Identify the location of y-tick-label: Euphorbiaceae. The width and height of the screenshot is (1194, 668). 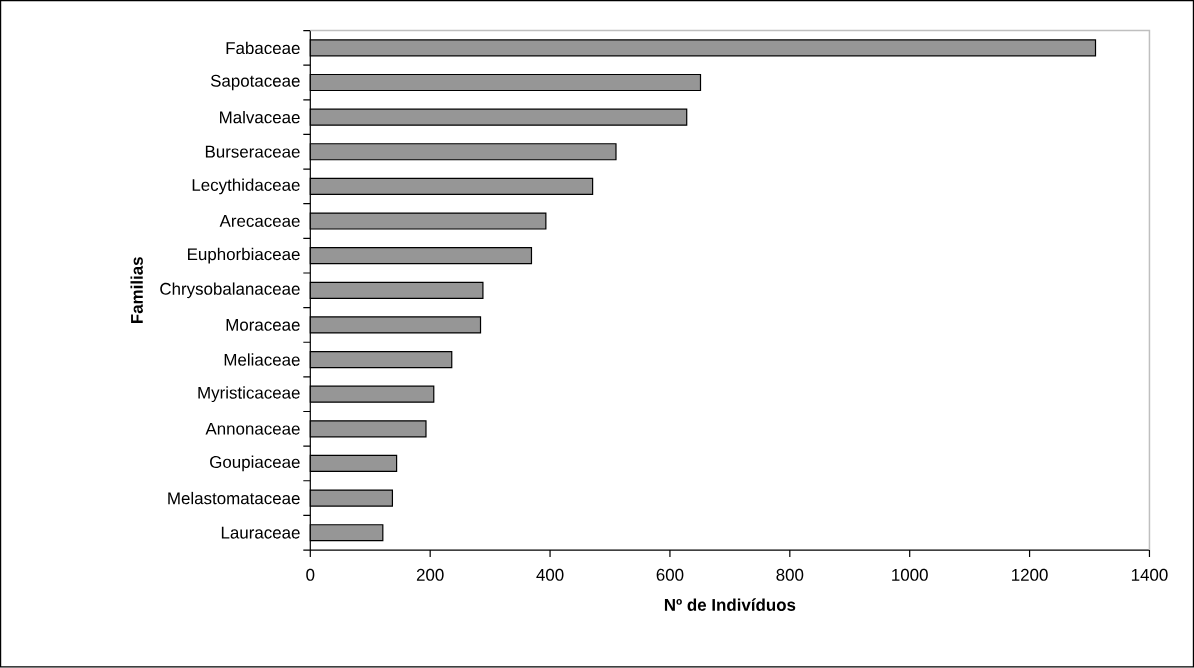
(244, 256).